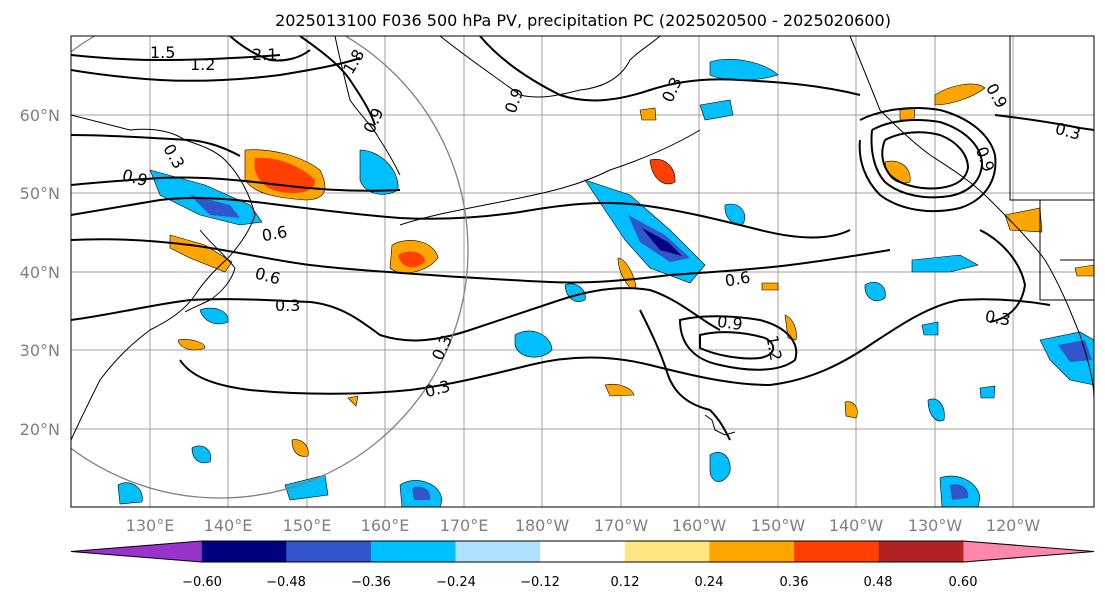 This screenshot has height=601, width=1105. Describe the element at coordinates (396, 314) in the screenshot. I see `contour-0.3-main` at that location.